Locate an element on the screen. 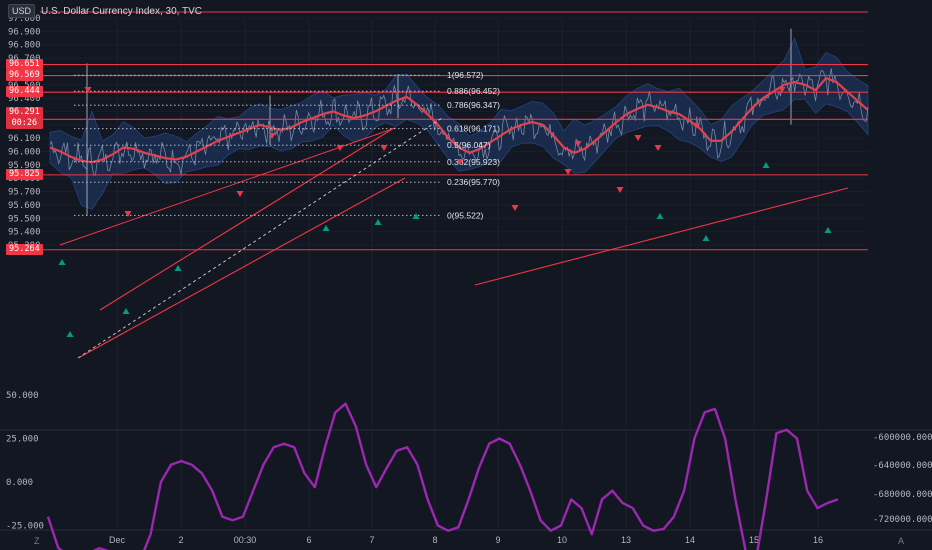 The image size is (932, 550). time-axis-label: 2 is located at coordinates (180, 540).